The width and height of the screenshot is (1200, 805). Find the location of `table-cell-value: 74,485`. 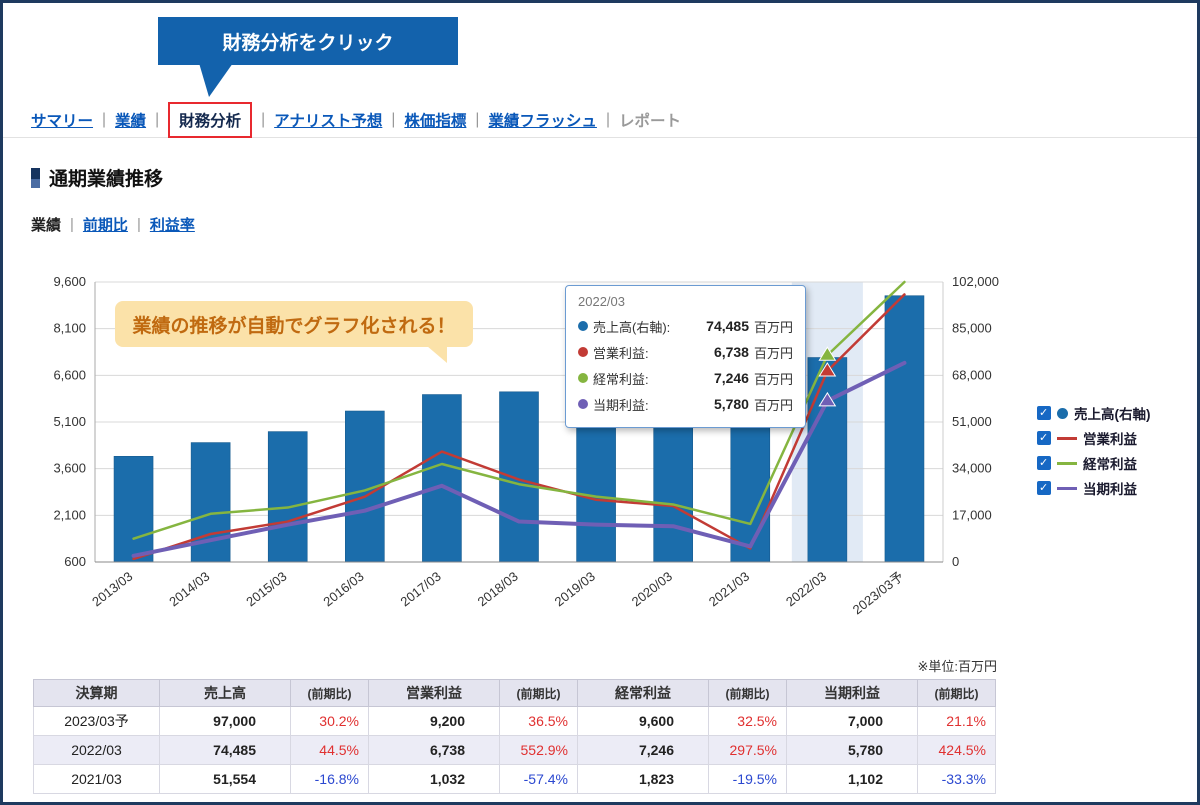

table-cell-value: 74,485 is located at coordinates (225, 750).